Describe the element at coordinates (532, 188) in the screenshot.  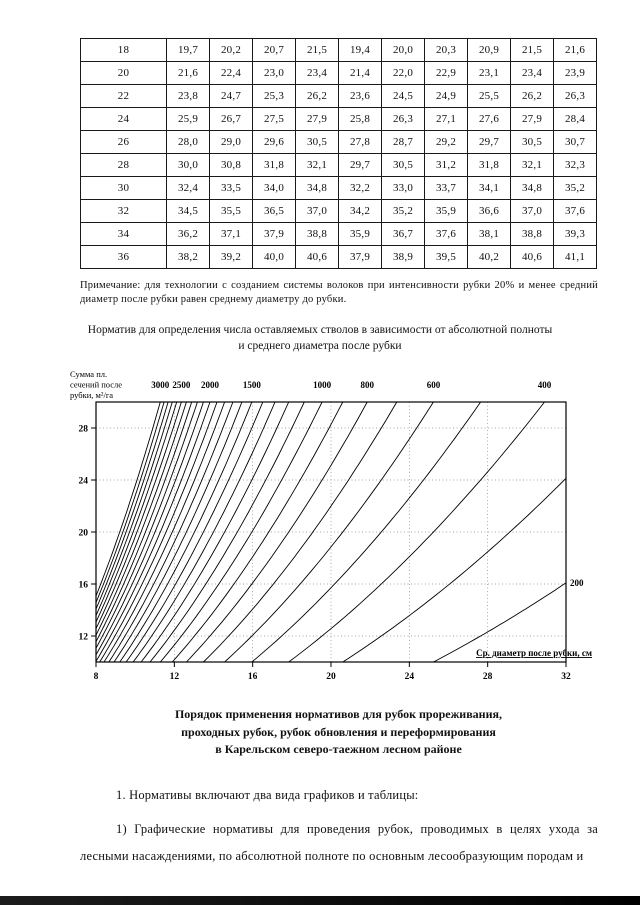
I see `value-cell: 34,8` at that location.